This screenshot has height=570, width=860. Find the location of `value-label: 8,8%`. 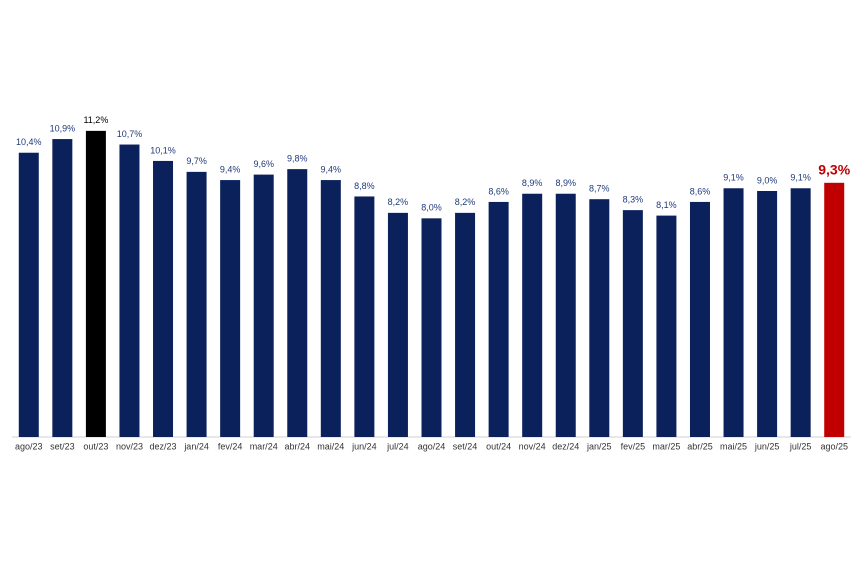

value-label: 8,8% is located at coordinates (364, 186).